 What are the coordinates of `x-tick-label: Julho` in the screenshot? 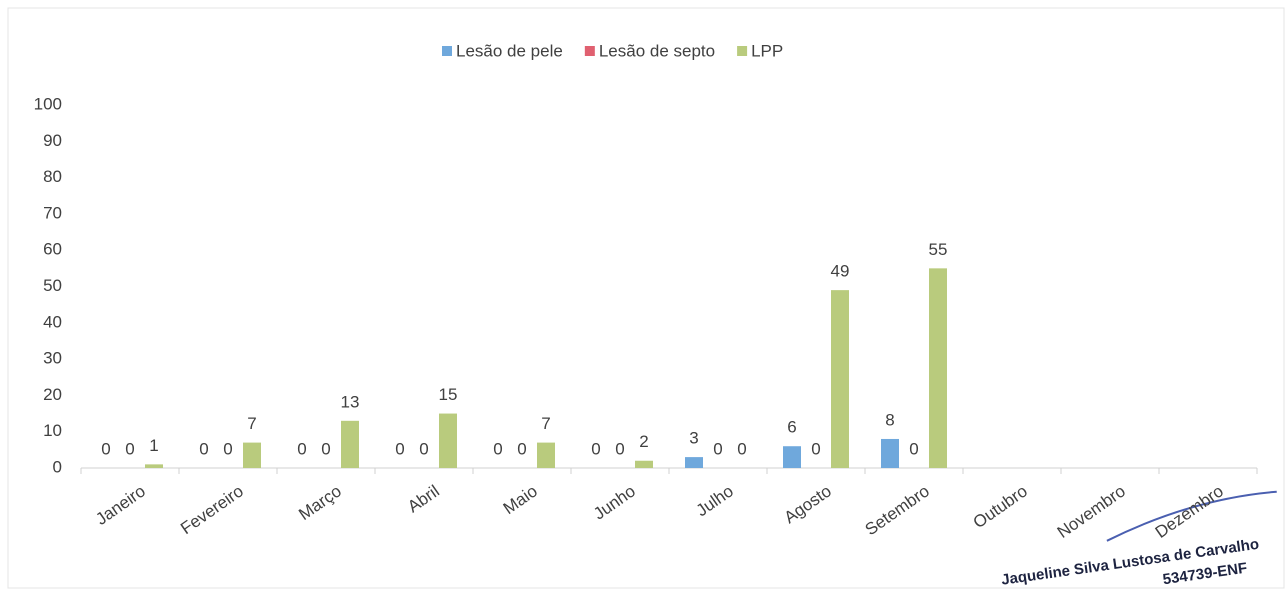 It's located at (715, 500).